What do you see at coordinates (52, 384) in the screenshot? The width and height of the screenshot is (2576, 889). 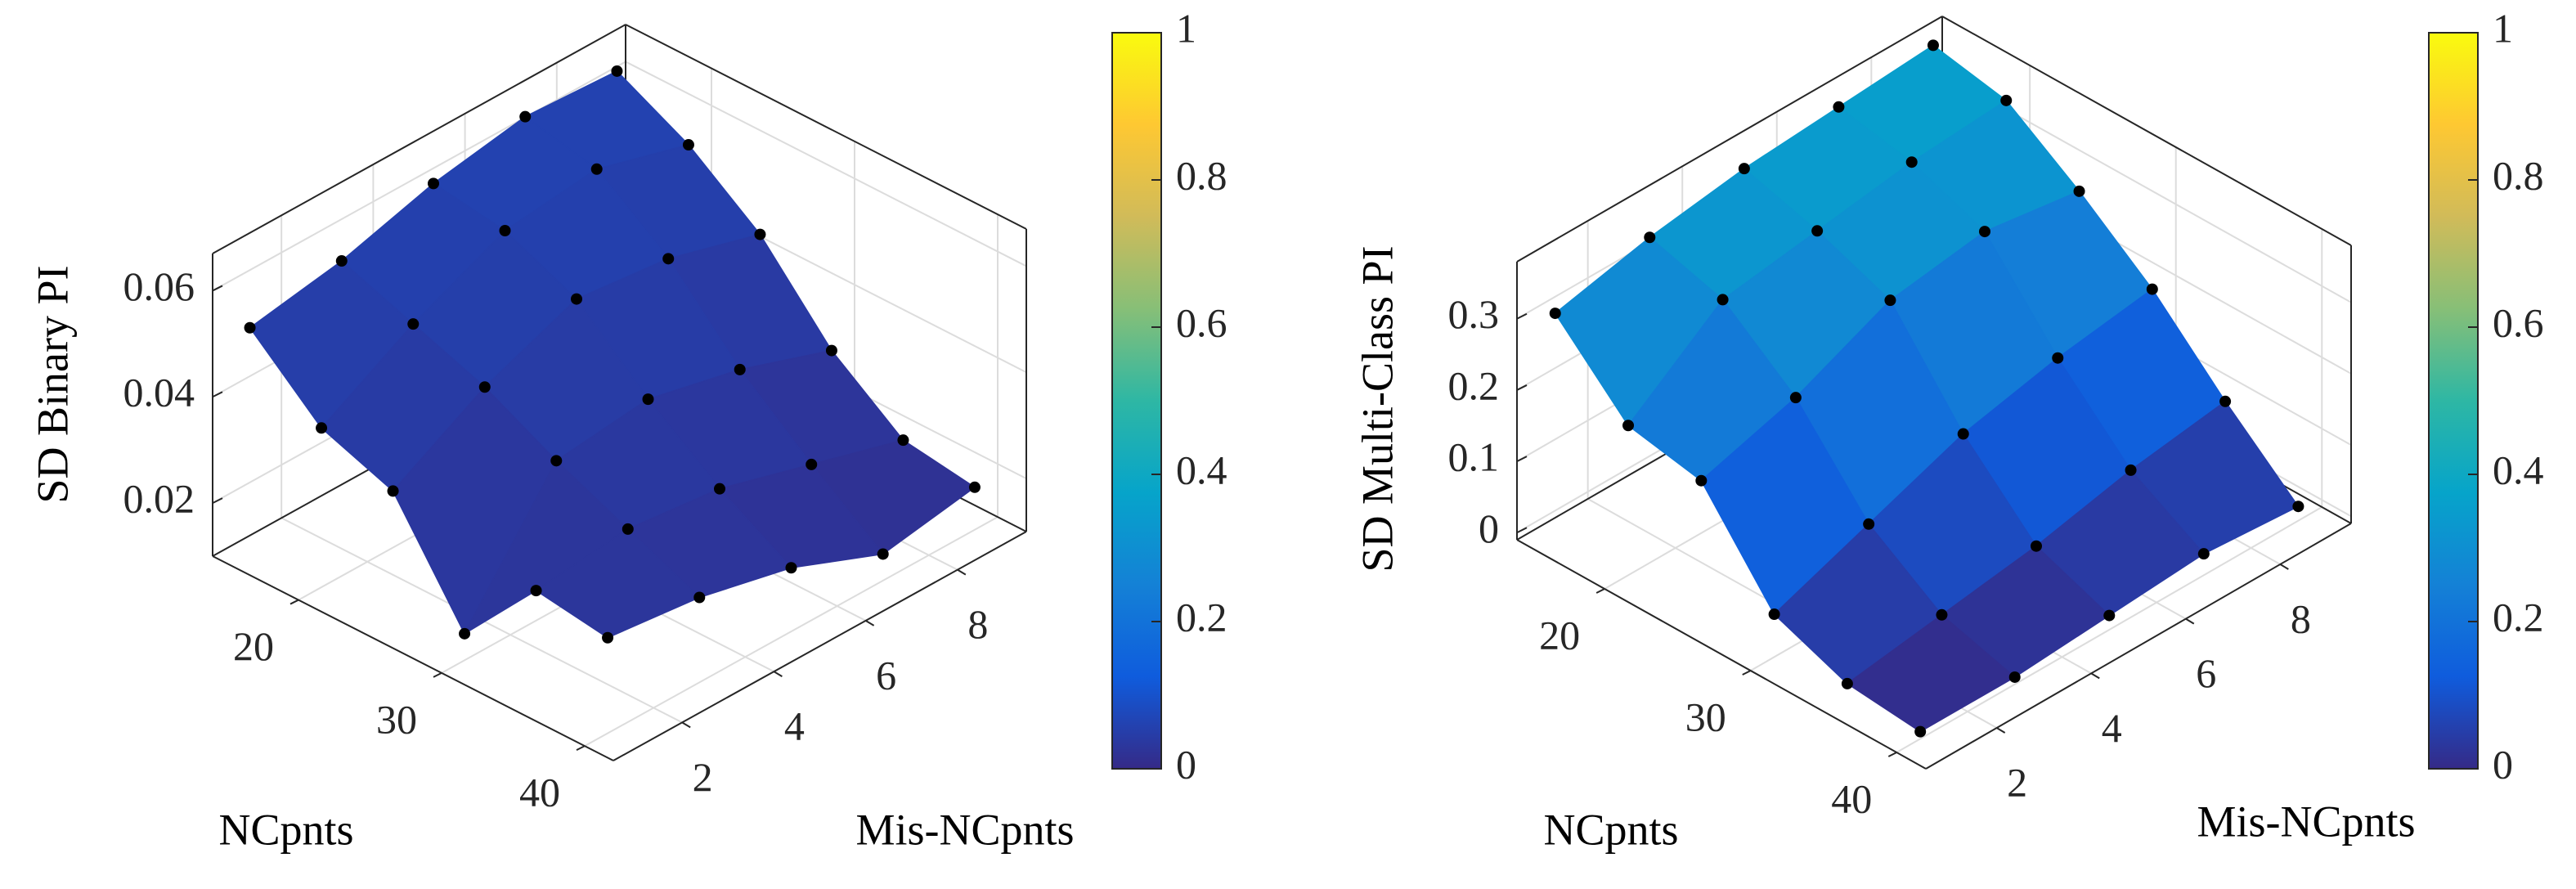 I see `z-axis-label: SD Binary PI` at bounding box center [52, 384].